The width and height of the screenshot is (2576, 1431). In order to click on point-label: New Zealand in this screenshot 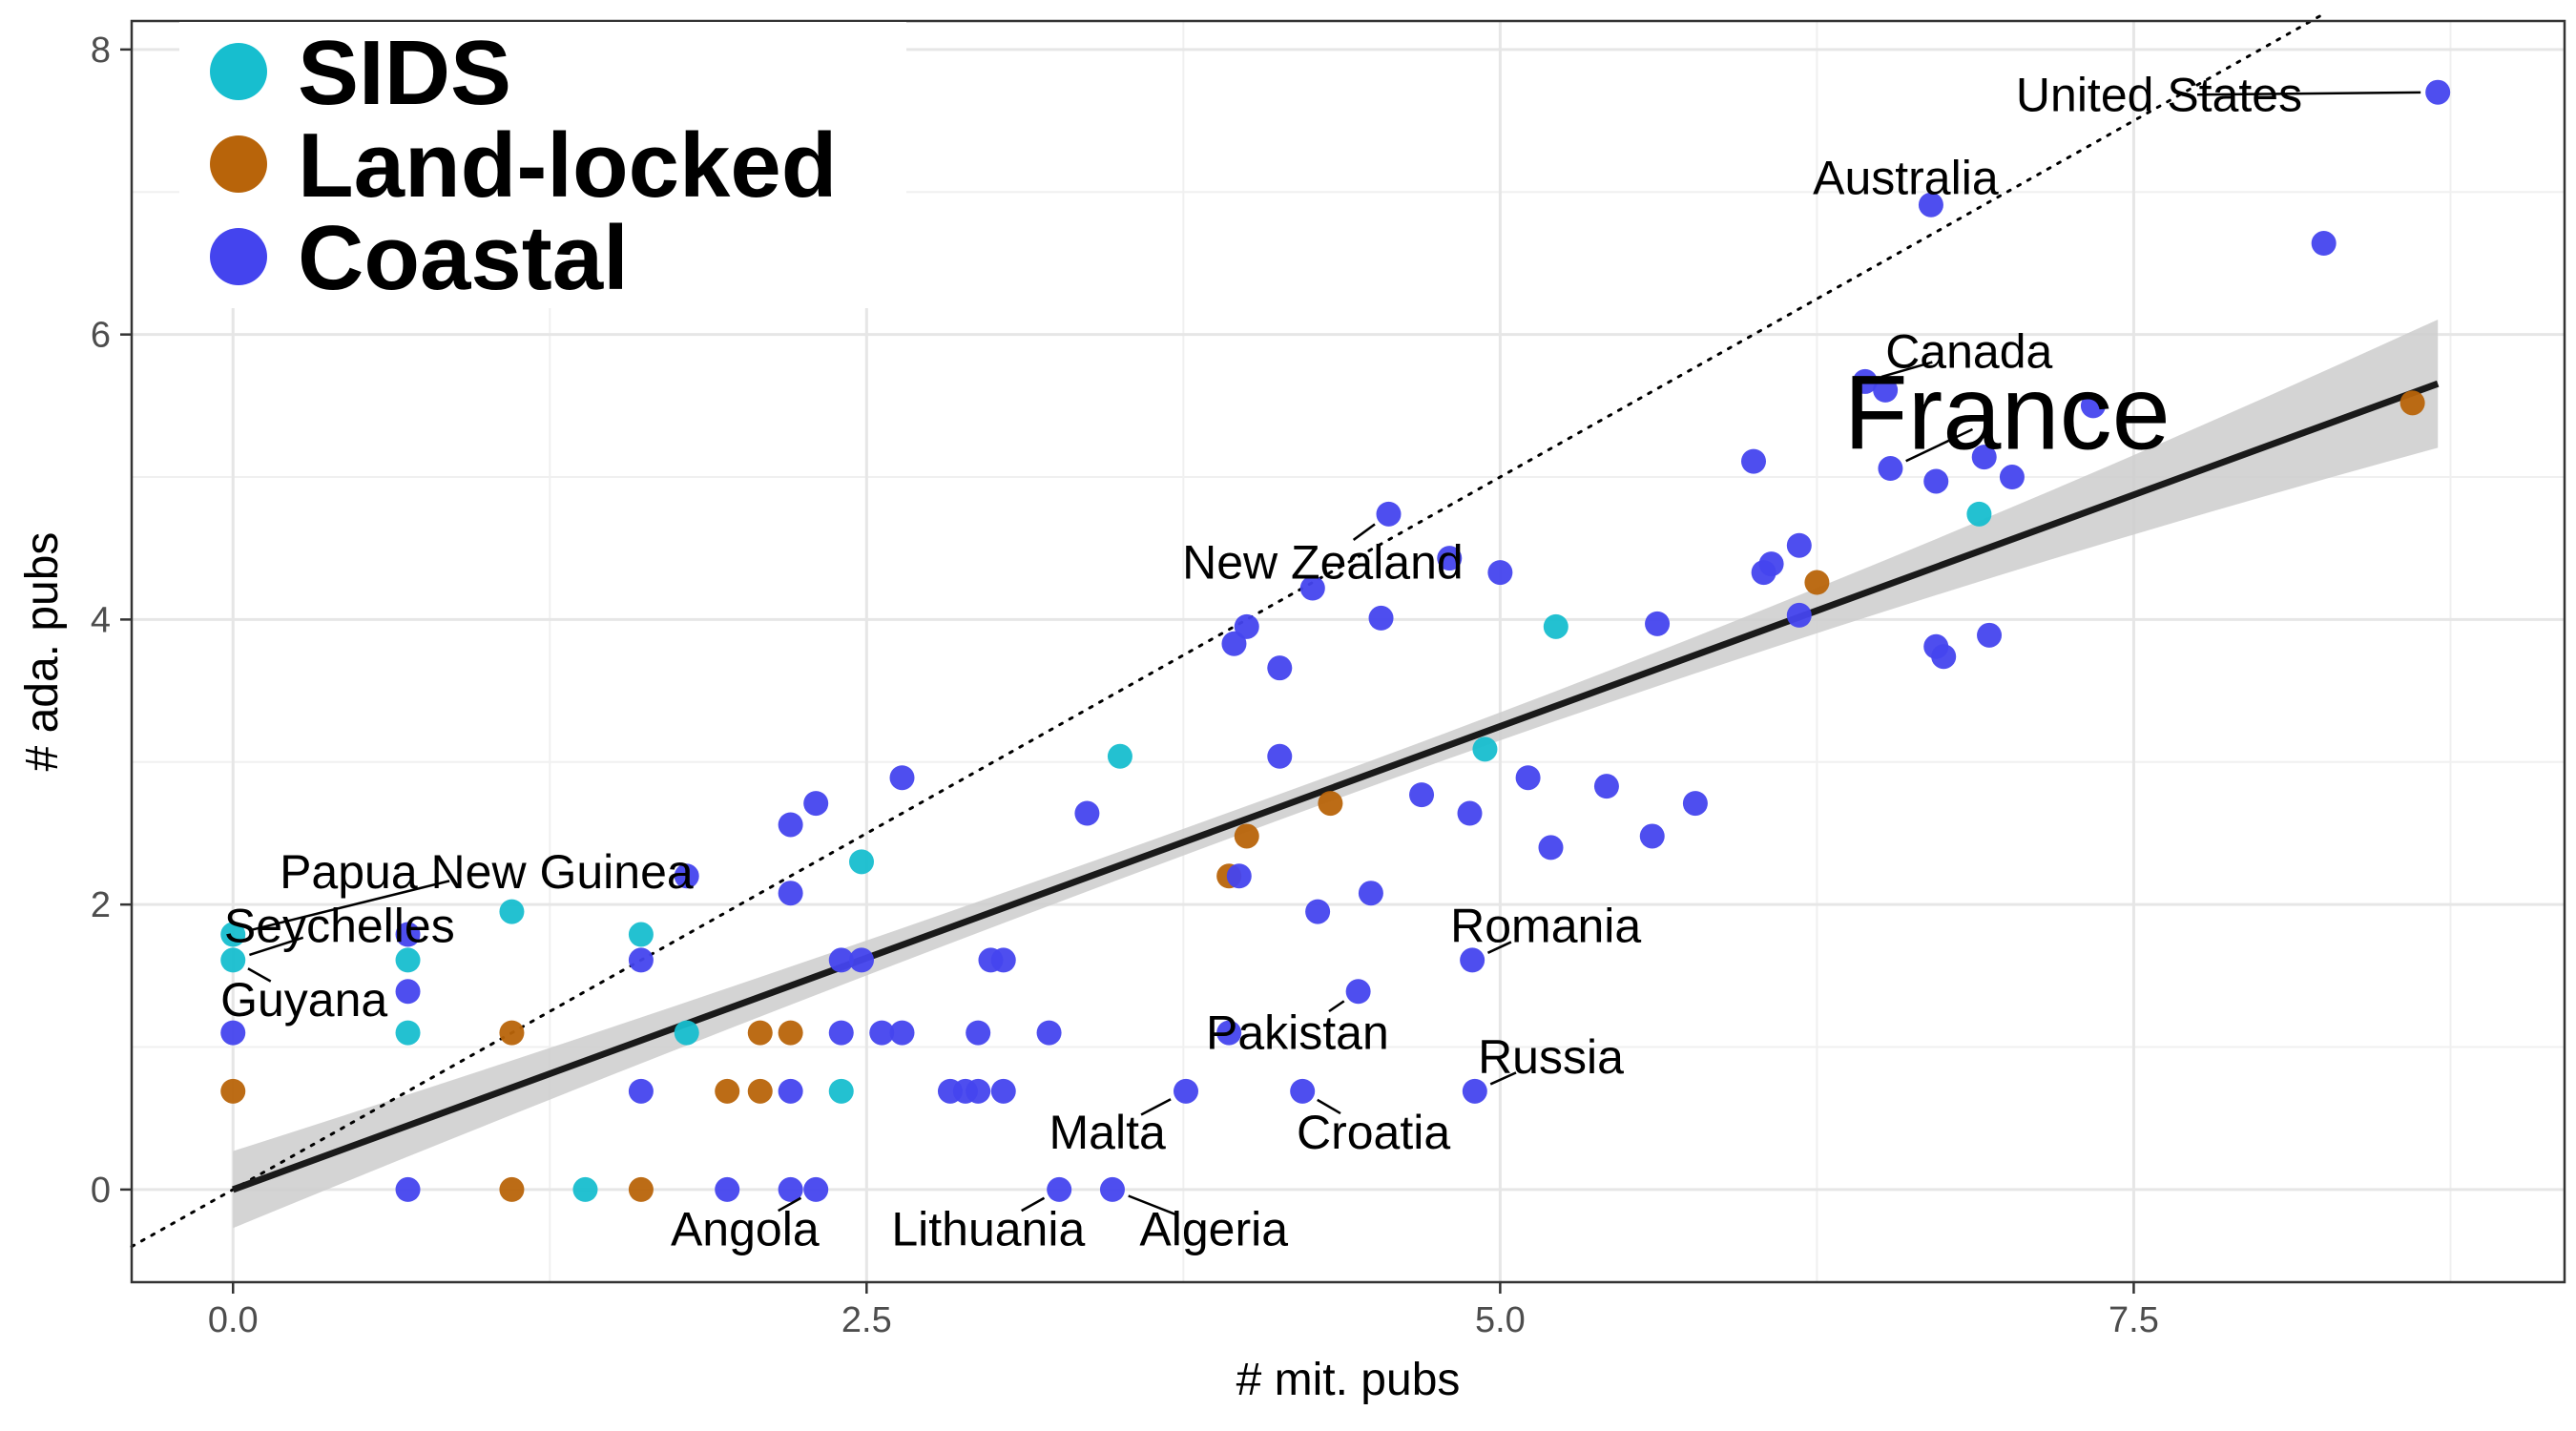, I will do `click(1323, 563)`.